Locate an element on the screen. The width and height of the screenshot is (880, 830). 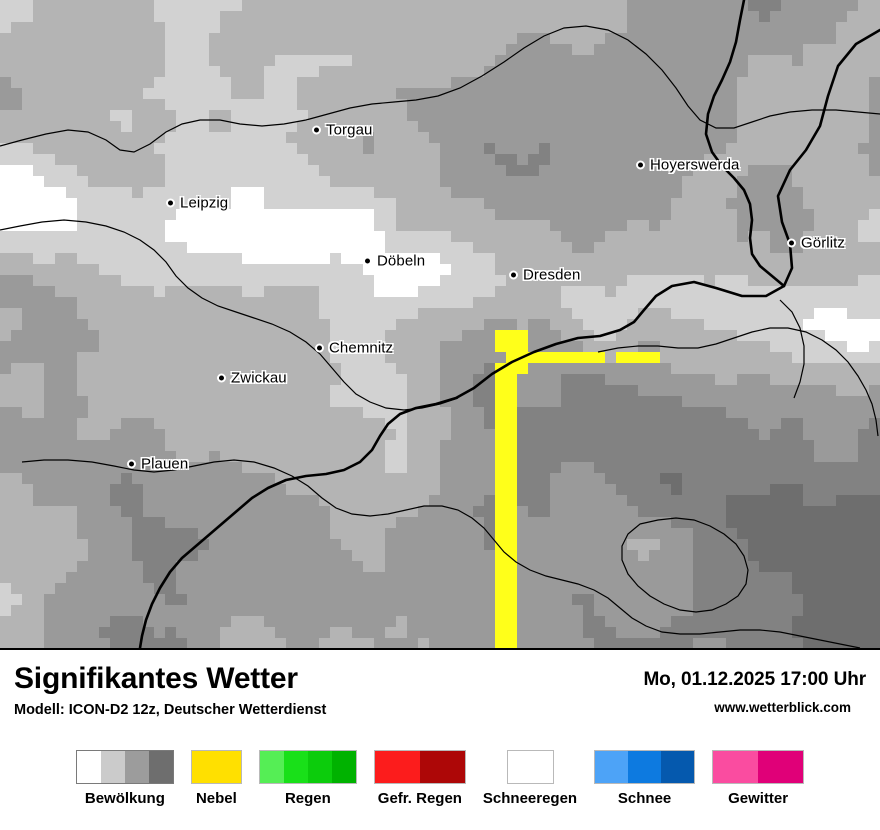
legend-label: Gefr. Regen is located at coordinates (419, 798).